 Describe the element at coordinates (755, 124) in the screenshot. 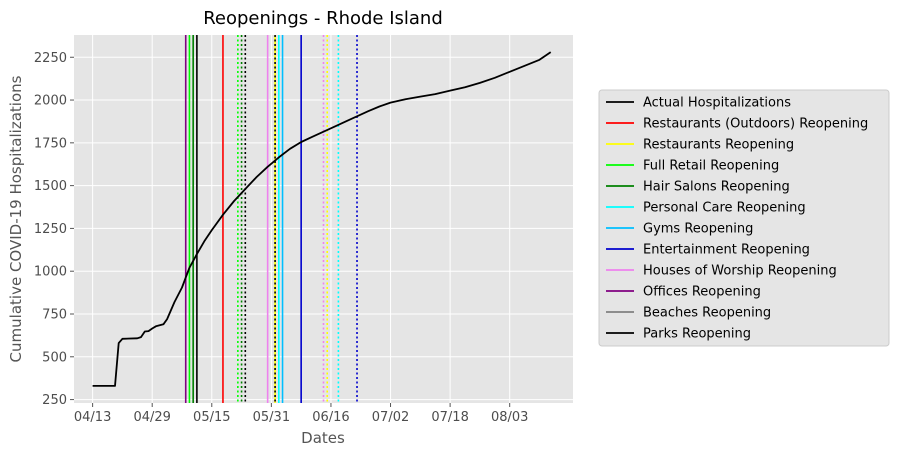

I see `legend-label: Restaurants (Outdoors) Reopening` at that location.